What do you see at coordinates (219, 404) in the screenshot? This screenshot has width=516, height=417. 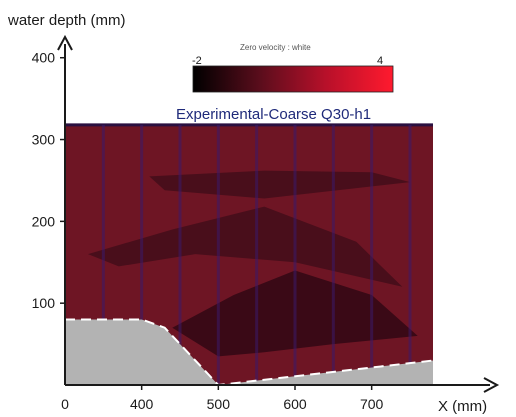 I see `x-tick-label: 500` at bounding box center [219, 404].